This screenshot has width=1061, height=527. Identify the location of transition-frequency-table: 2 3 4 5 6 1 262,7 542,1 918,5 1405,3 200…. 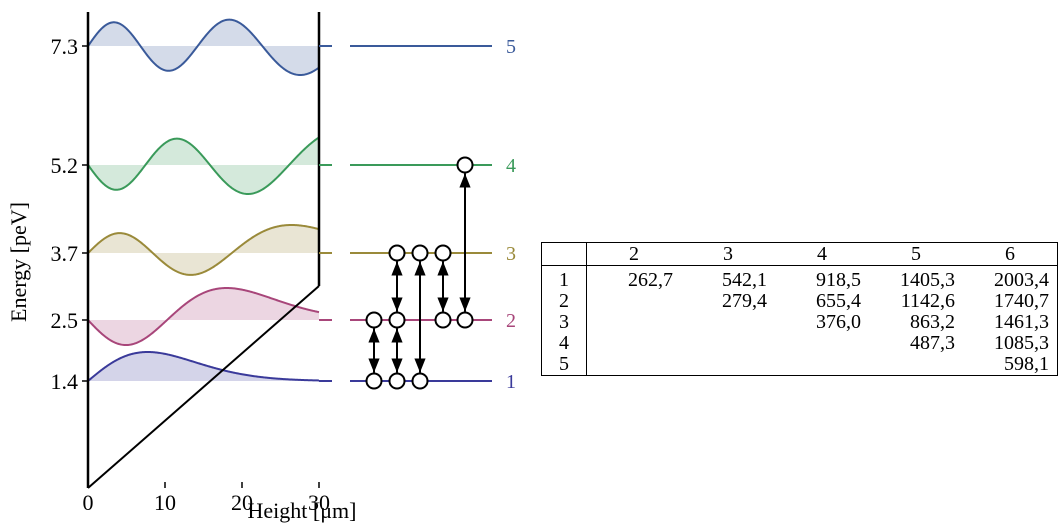
(799, 309).